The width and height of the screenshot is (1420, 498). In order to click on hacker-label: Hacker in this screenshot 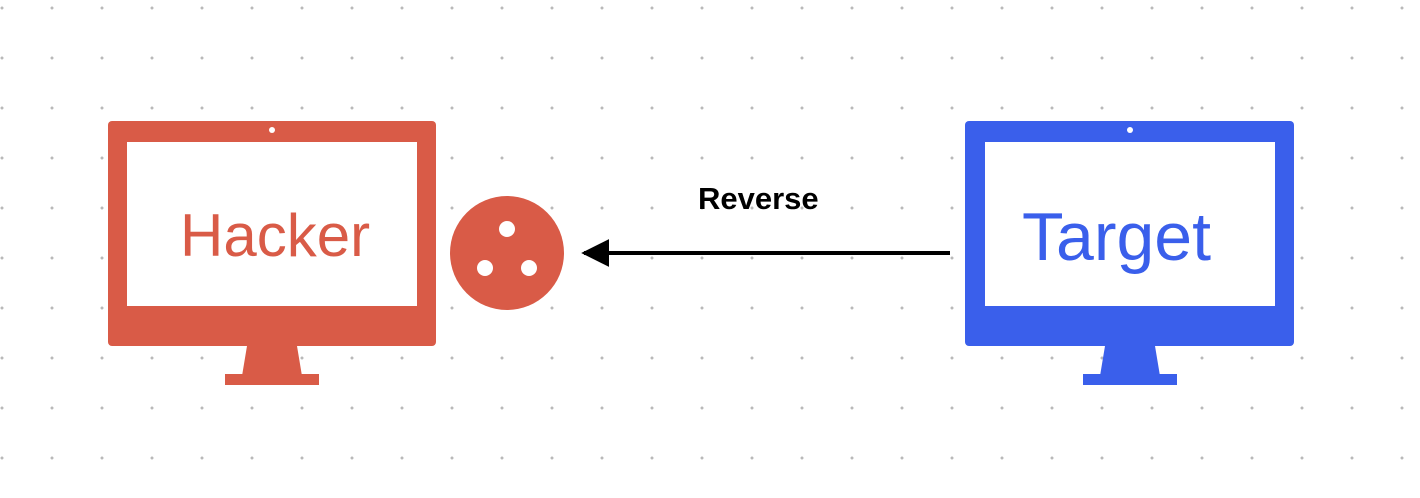, I will do `click(275, 235)`.